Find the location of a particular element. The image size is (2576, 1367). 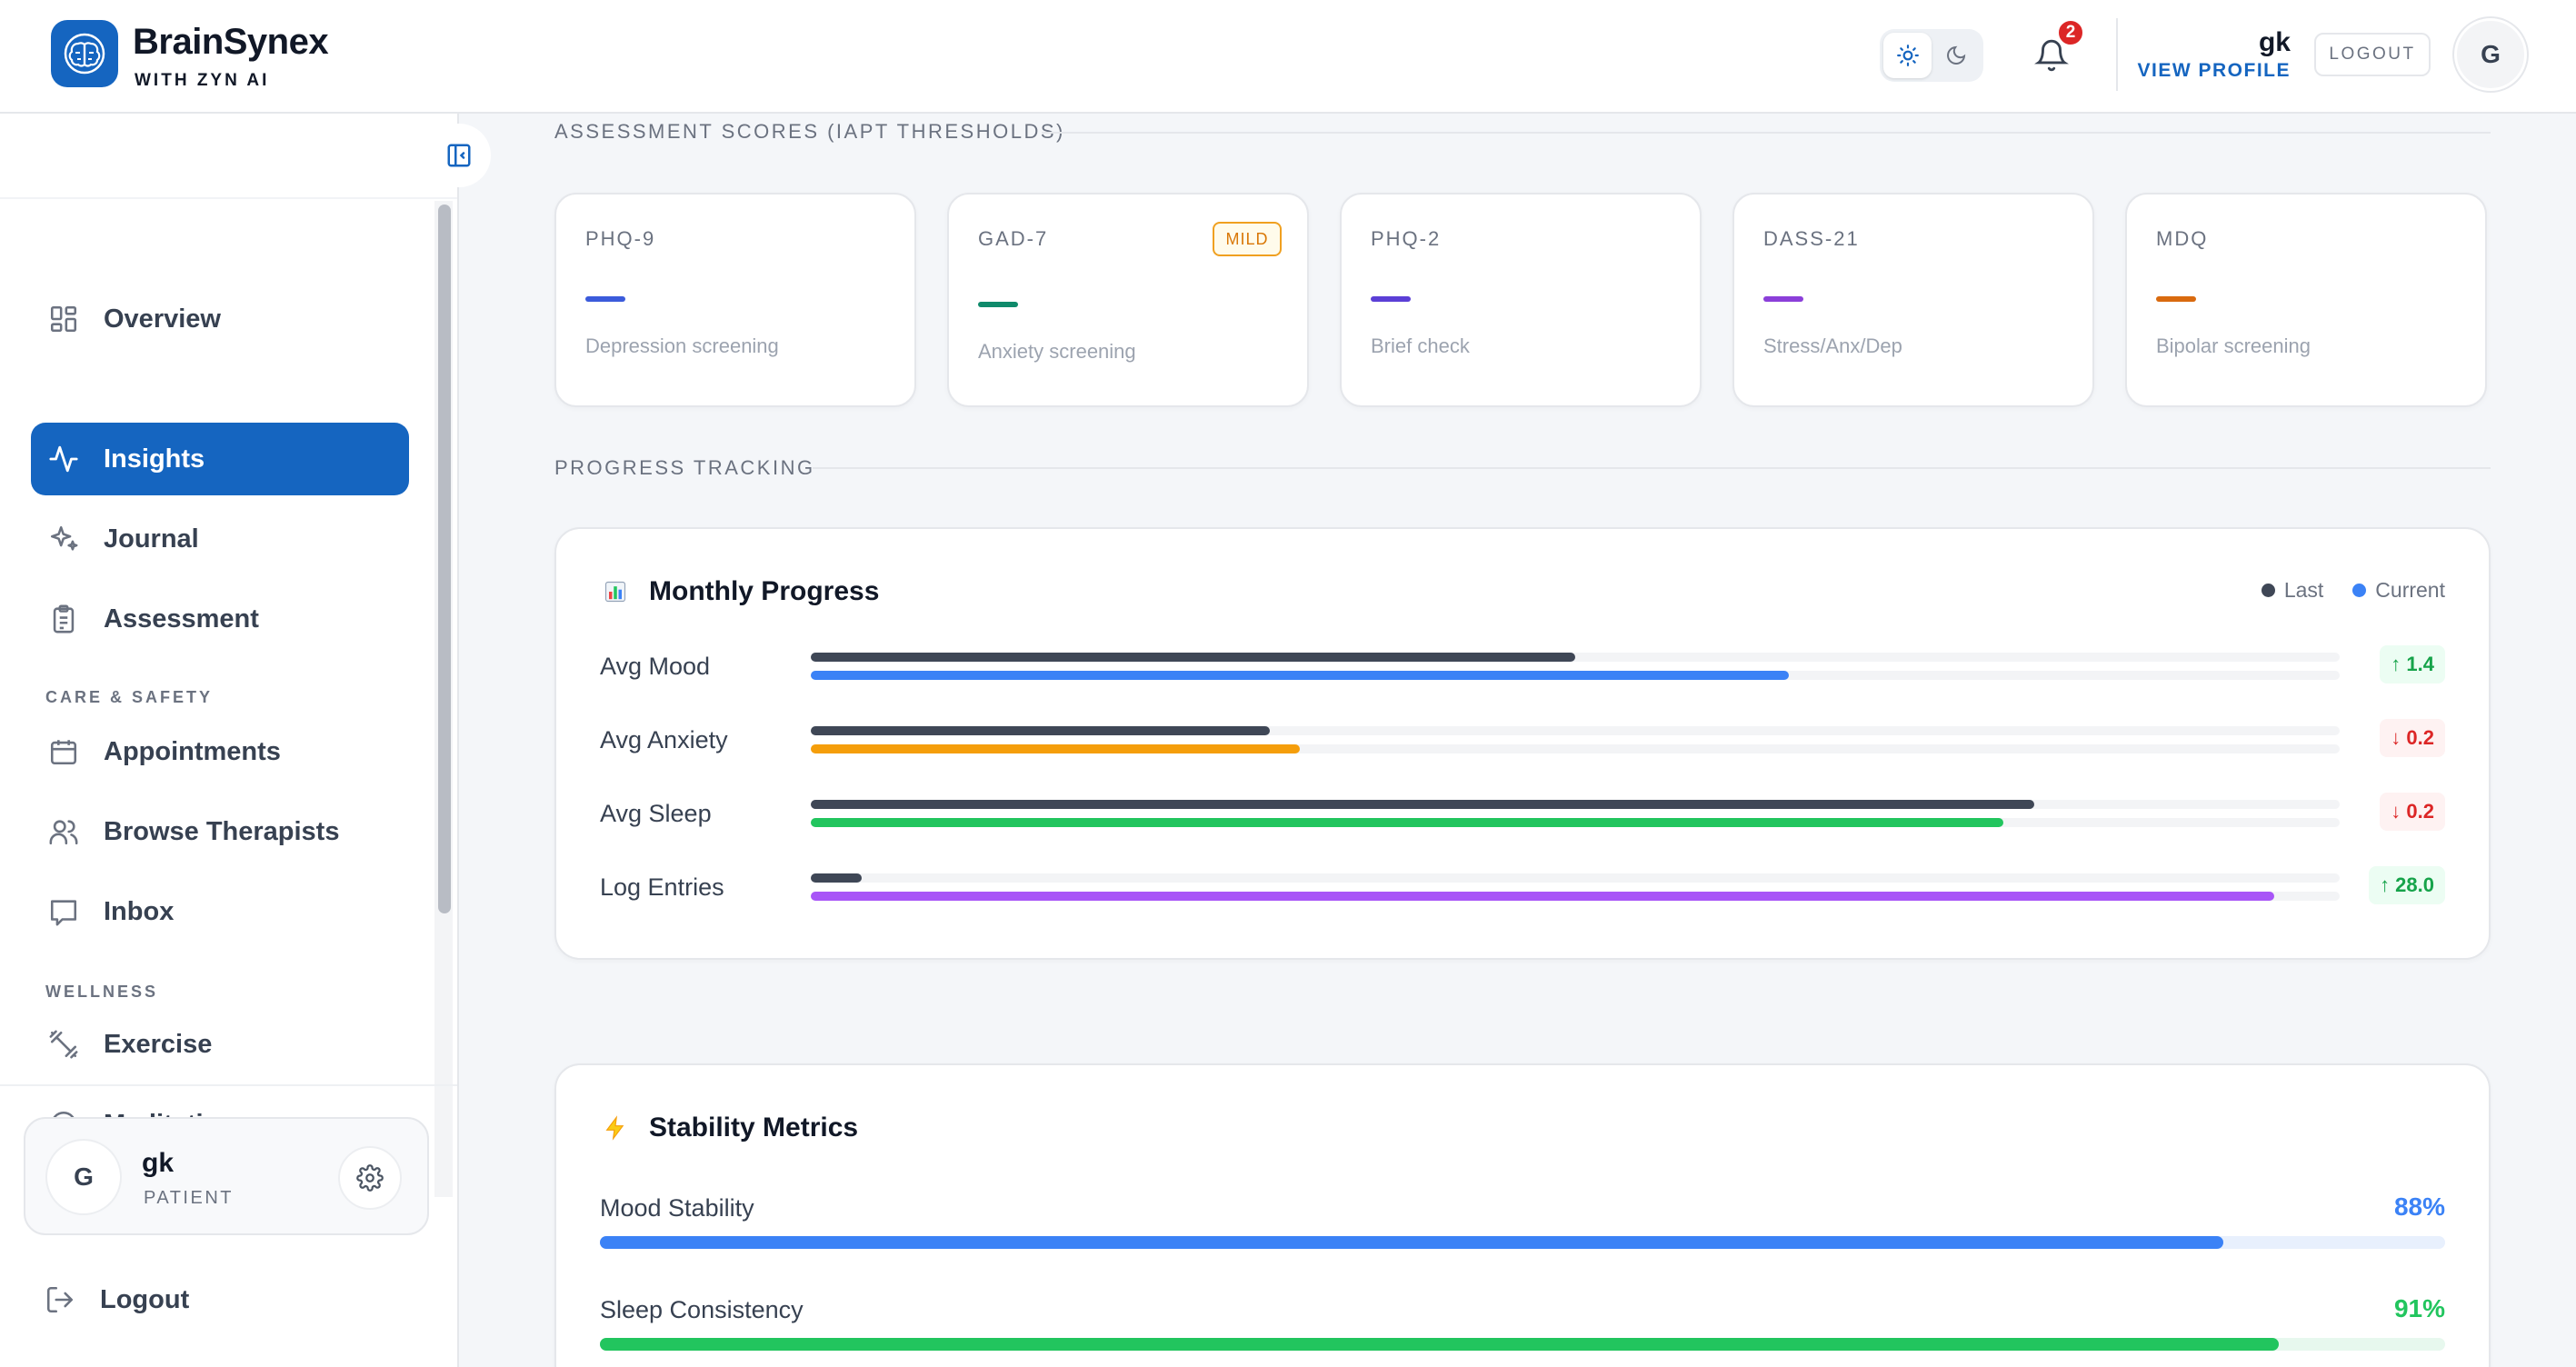

section-care-safety: CARE & SAFETY is located at coordinates (129, 697).